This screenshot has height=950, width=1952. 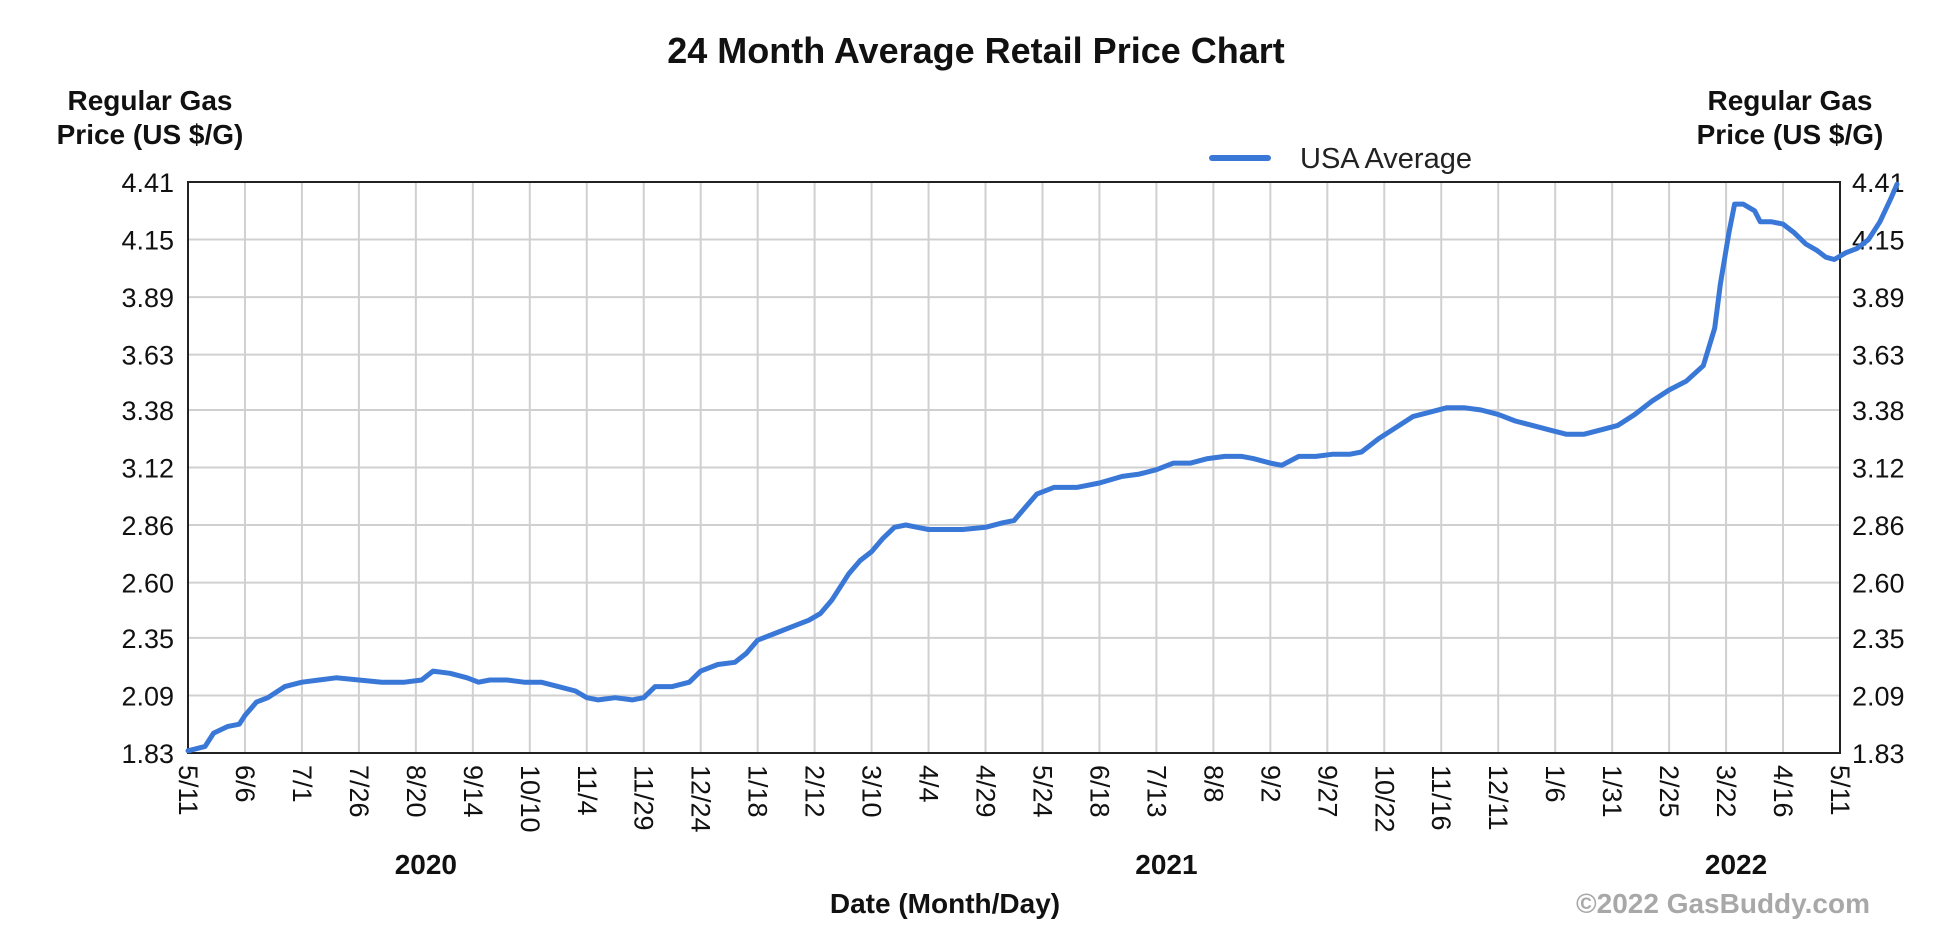 What do you see at coordinates (1612, 791) in the screenshot?
I see `x-tick-label: 1/31` at bounding box center [1612, 791].